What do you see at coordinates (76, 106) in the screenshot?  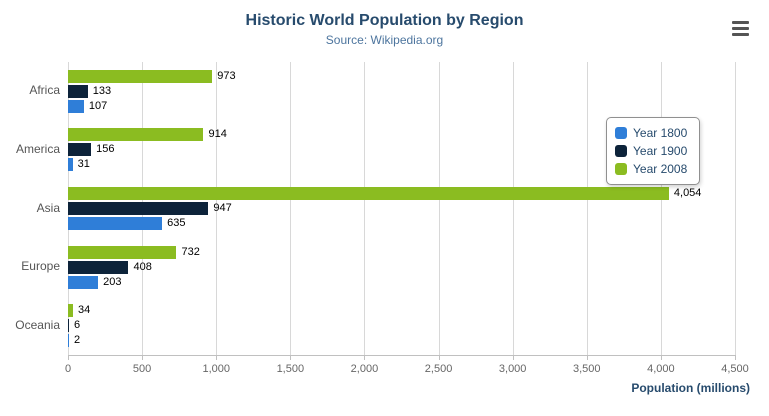 I see `bar-year-1800-africa` at bounding box center [76, 106].